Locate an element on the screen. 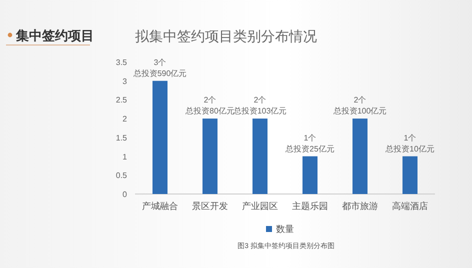  chart-title: 拟集中签约项目类别分布情况 is located at coordinates (226, 36).